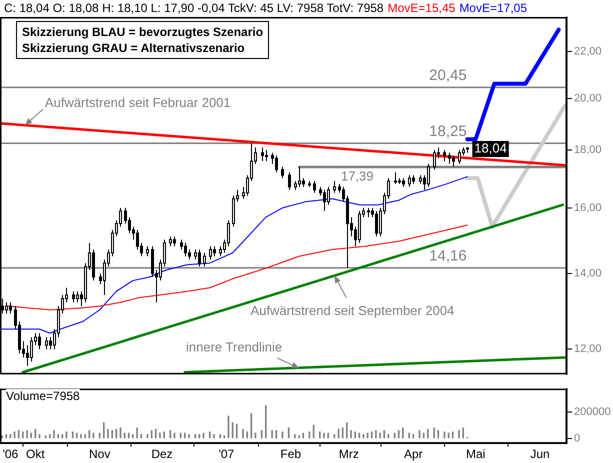 This screenshot has height=463, width=613. I want to click on x-tick-label: Feb, so click(291, 454).